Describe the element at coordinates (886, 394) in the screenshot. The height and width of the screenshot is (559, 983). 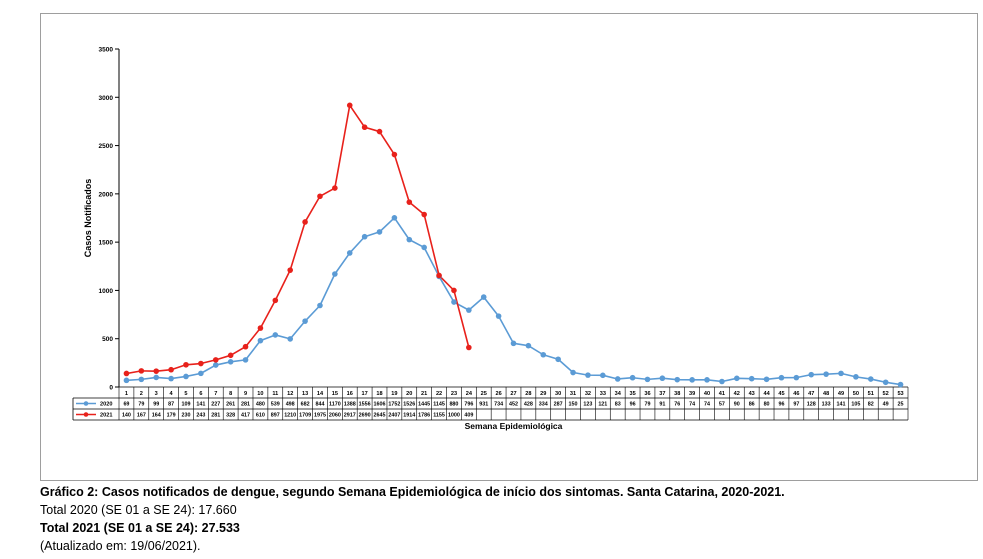
I see `x-tick-label: 52` at that location.